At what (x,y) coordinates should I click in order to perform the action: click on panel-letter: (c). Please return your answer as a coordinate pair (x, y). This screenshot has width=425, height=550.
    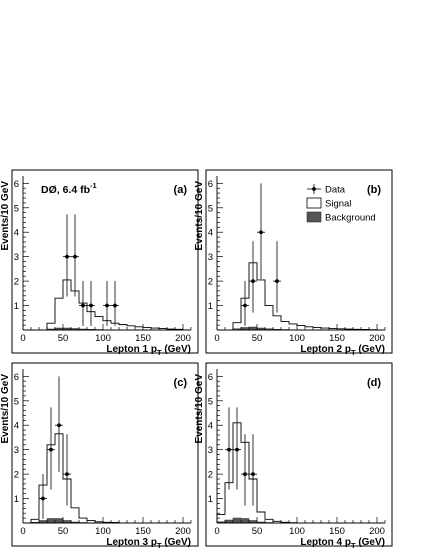
    Looking at the image, I should click on (181, 383).